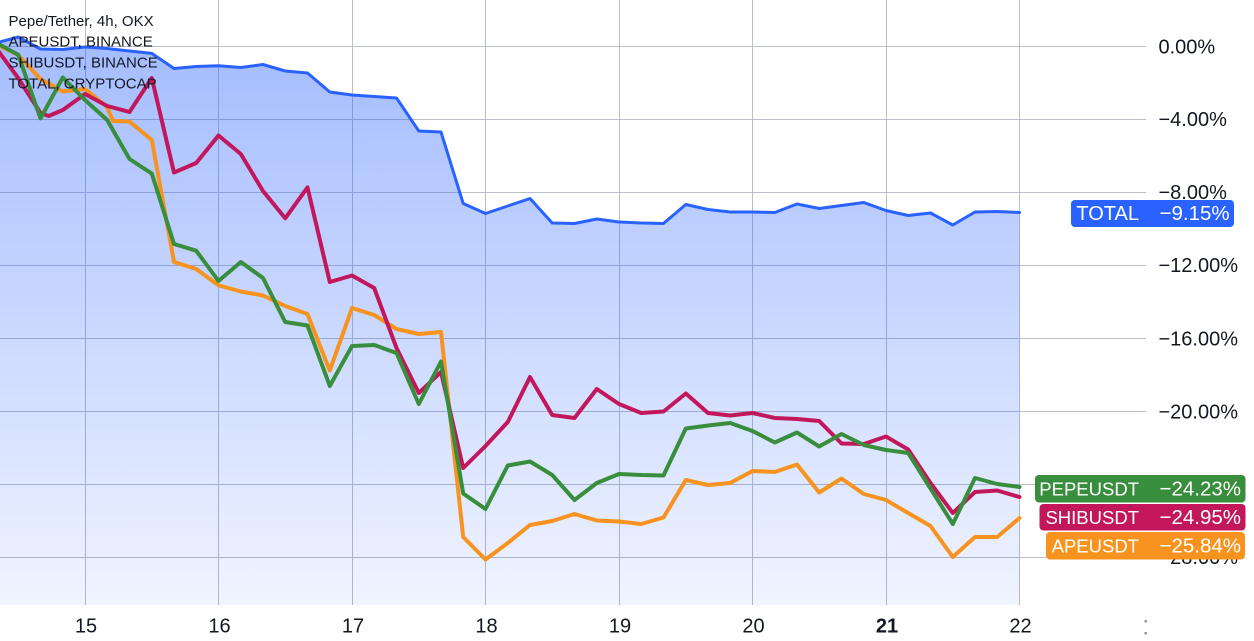  I want to click on svg-text: 18, so click(486, 627).